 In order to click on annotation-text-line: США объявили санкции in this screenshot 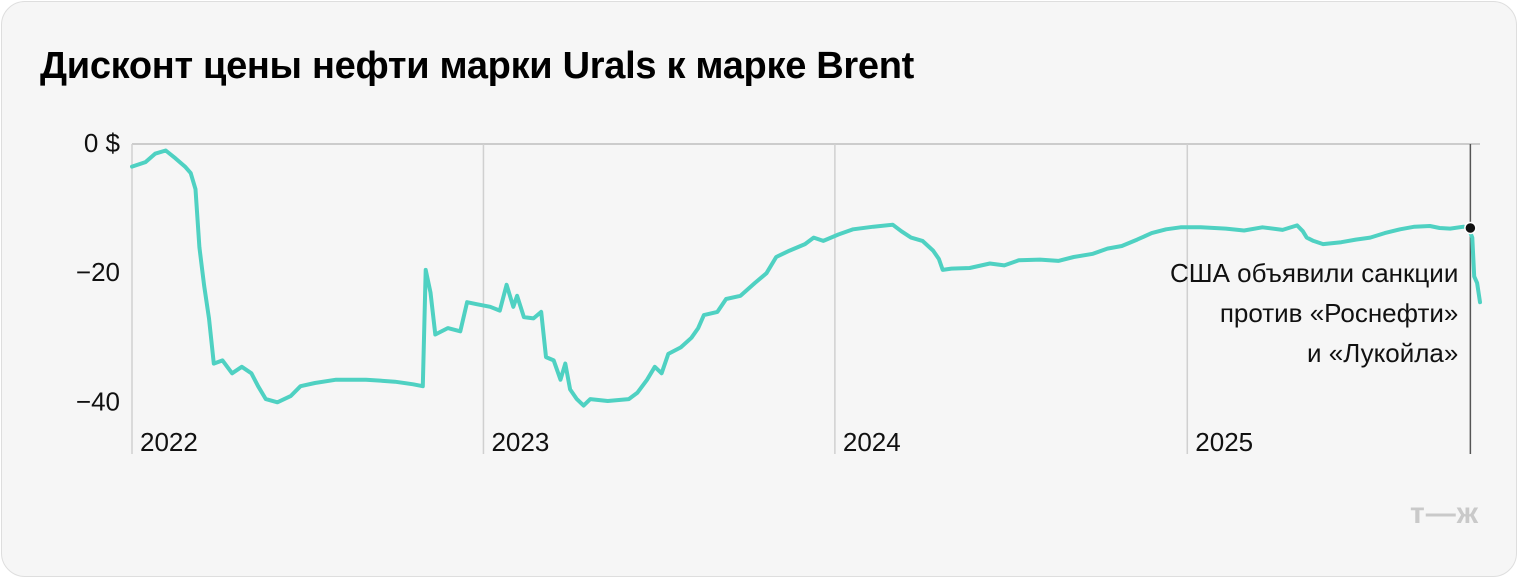, I will do `click(1314, 273)`.